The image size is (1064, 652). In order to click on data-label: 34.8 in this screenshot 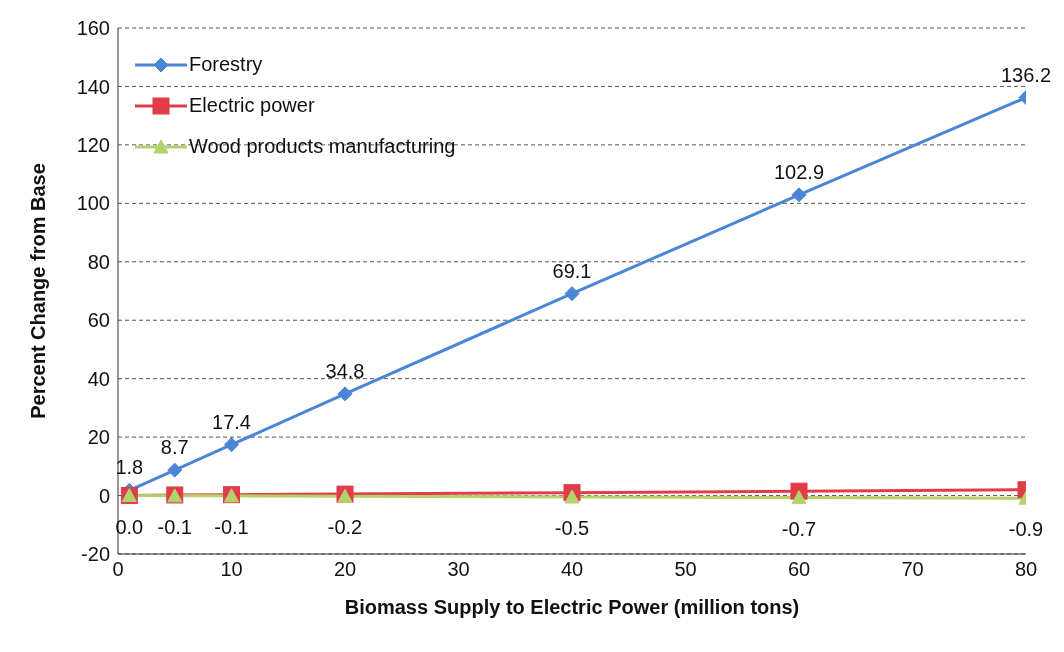, I will do `click(345, 370)`.